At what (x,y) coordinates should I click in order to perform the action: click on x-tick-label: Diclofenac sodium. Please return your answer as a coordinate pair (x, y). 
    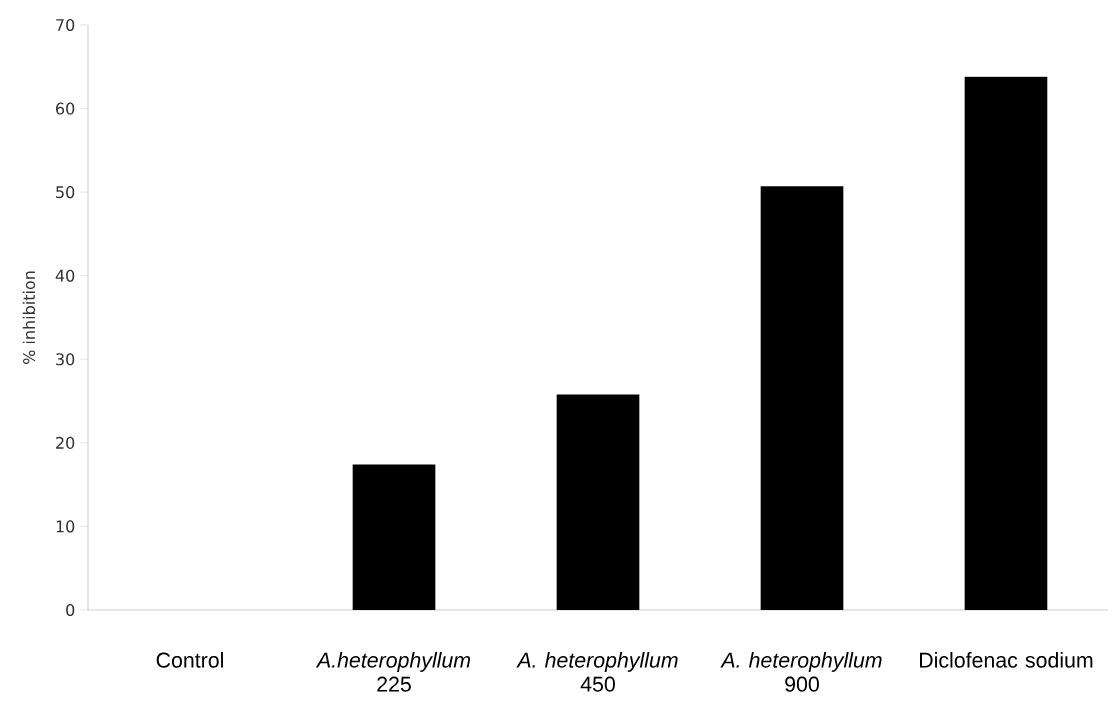
    Looking at the image, I should click on (1006, 660).